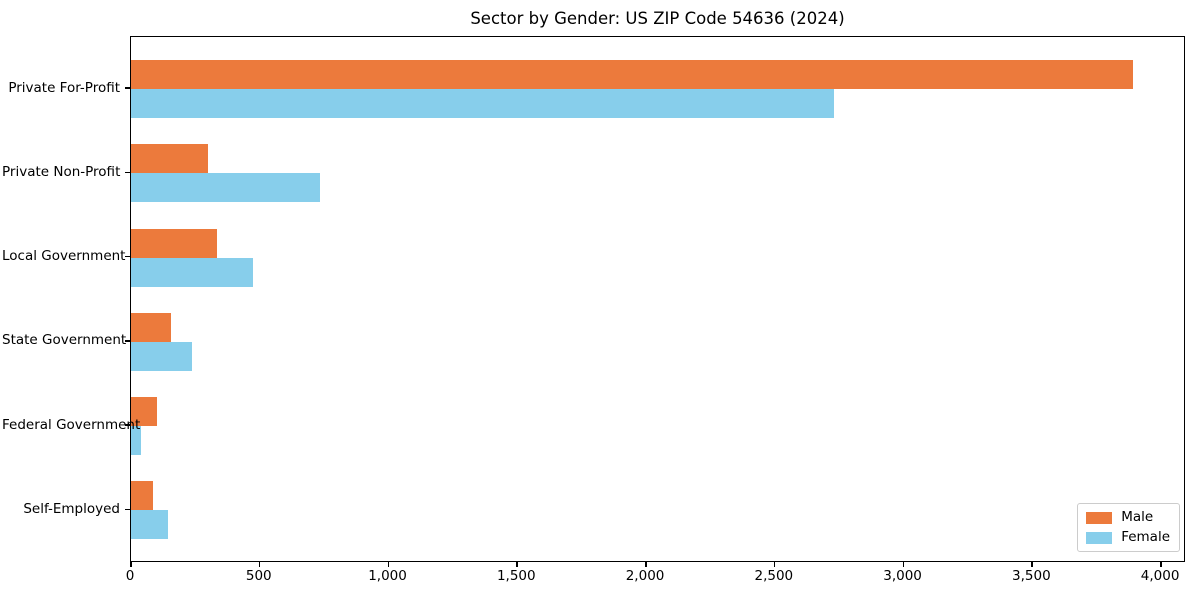 The width and height of the screenshot is (1200, 600). Describe the element at coordinates (1099, 517) in the screenshot. I see `legend-swatch-male` at that location.